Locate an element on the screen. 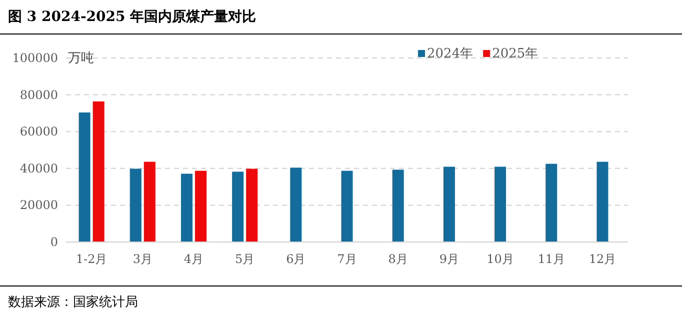 This screenshot has height=321, width=682. legend-label: 2025年 is located at coordinates (515, 54).